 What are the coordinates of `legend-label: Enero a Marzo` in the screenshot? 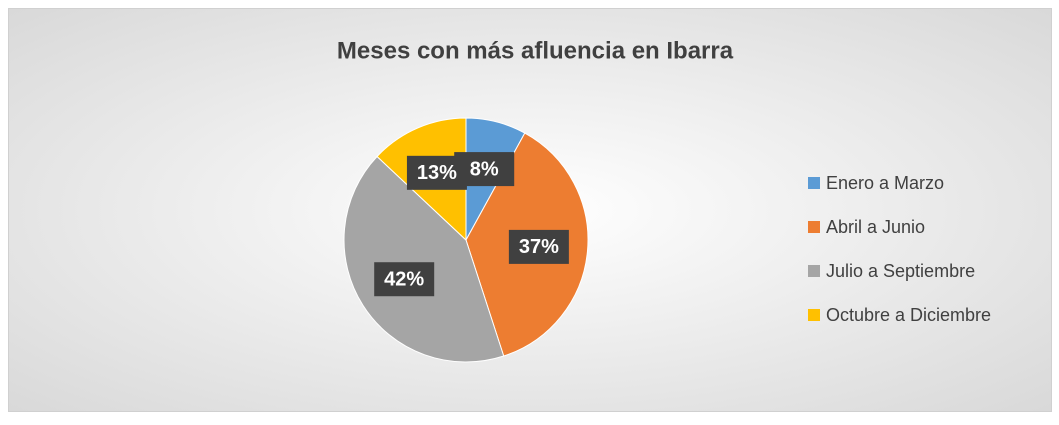 It's located at (885, 183).